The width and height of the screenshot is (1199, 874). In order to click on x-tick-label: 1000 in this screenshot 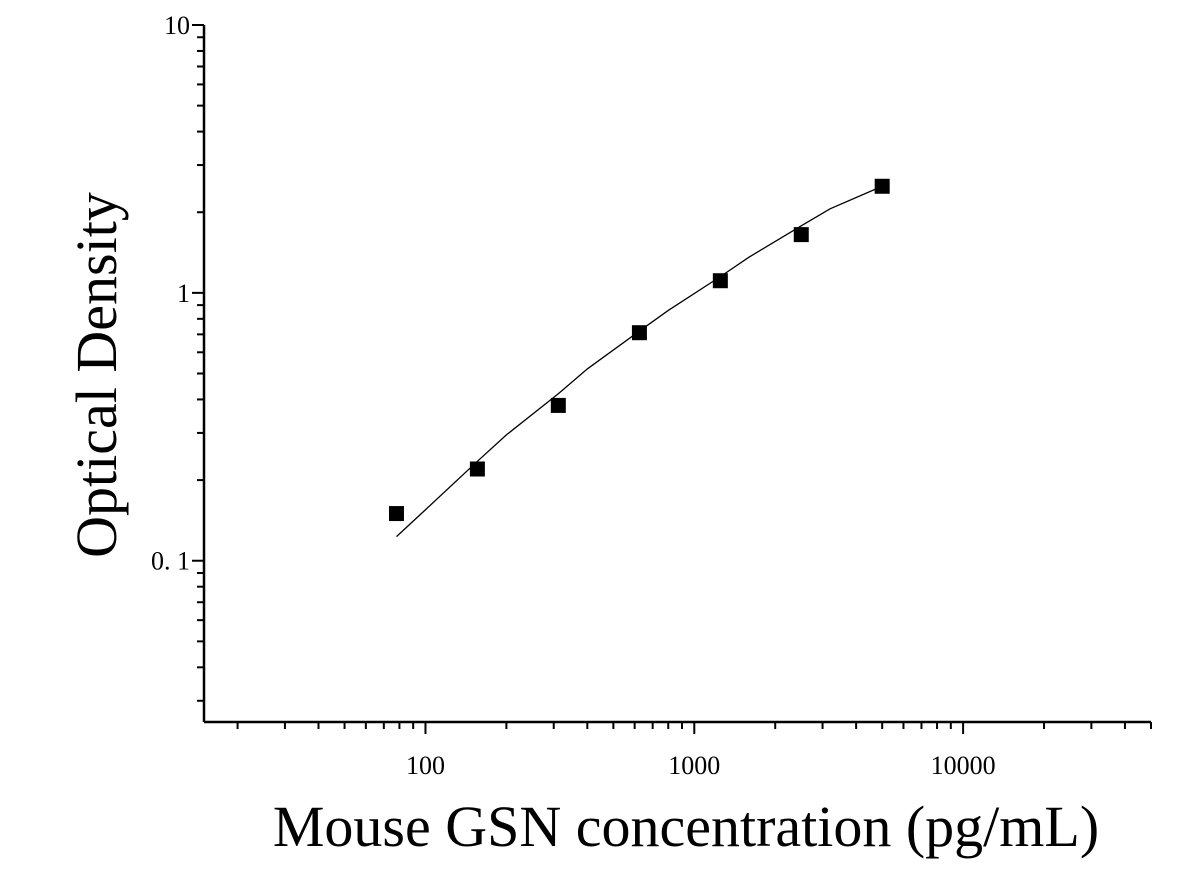, I will do `click(694, 765)`.